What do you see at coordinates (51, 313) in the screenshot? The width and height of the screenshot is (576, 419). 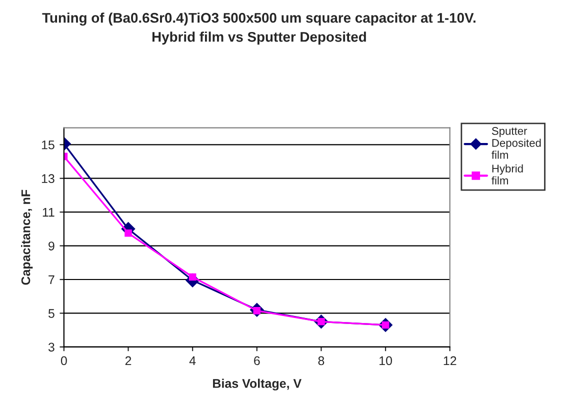 I see `y-tick-label: 5` at bounding box center [51, 313].